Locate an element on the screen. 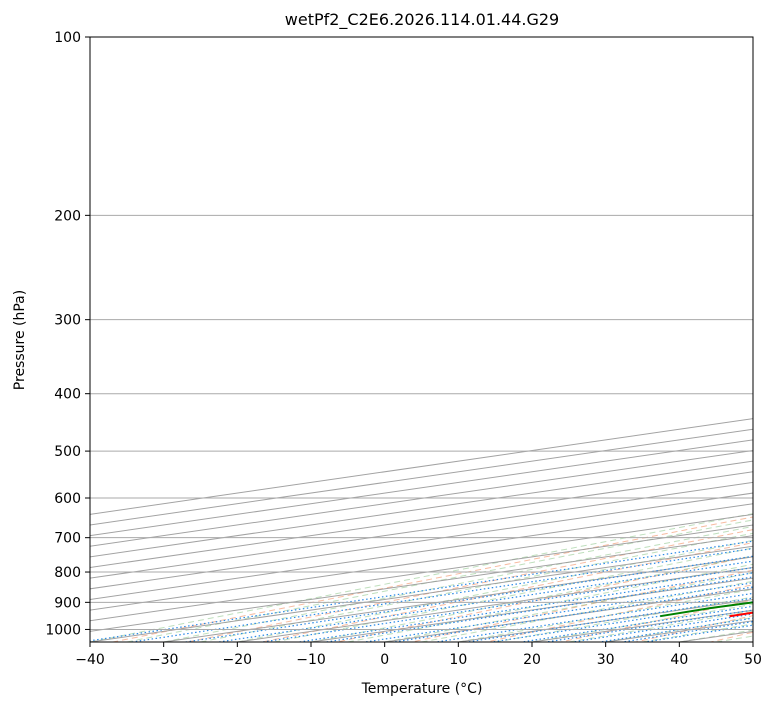 This screenshot has width=775, height=708. x-axis-label: Temperature (°C) is located at coordinates (422, 689).